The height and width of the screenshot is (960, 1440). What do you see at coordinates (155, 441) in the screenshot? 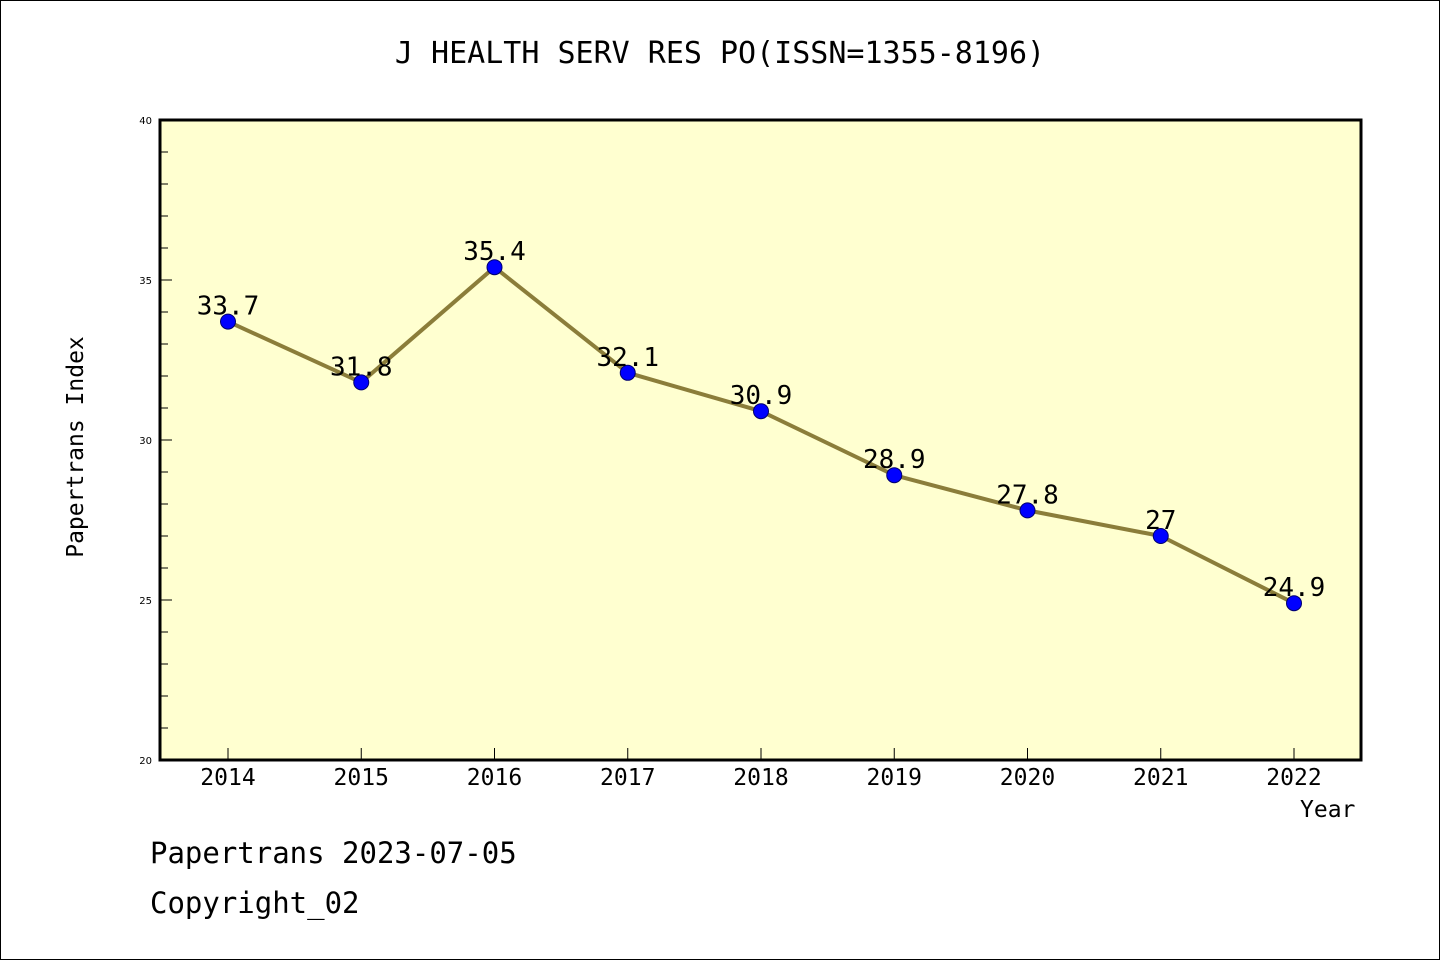
I see `y-axis-ticks: 20 25 30 35 40` at bounding box center [155, 441].